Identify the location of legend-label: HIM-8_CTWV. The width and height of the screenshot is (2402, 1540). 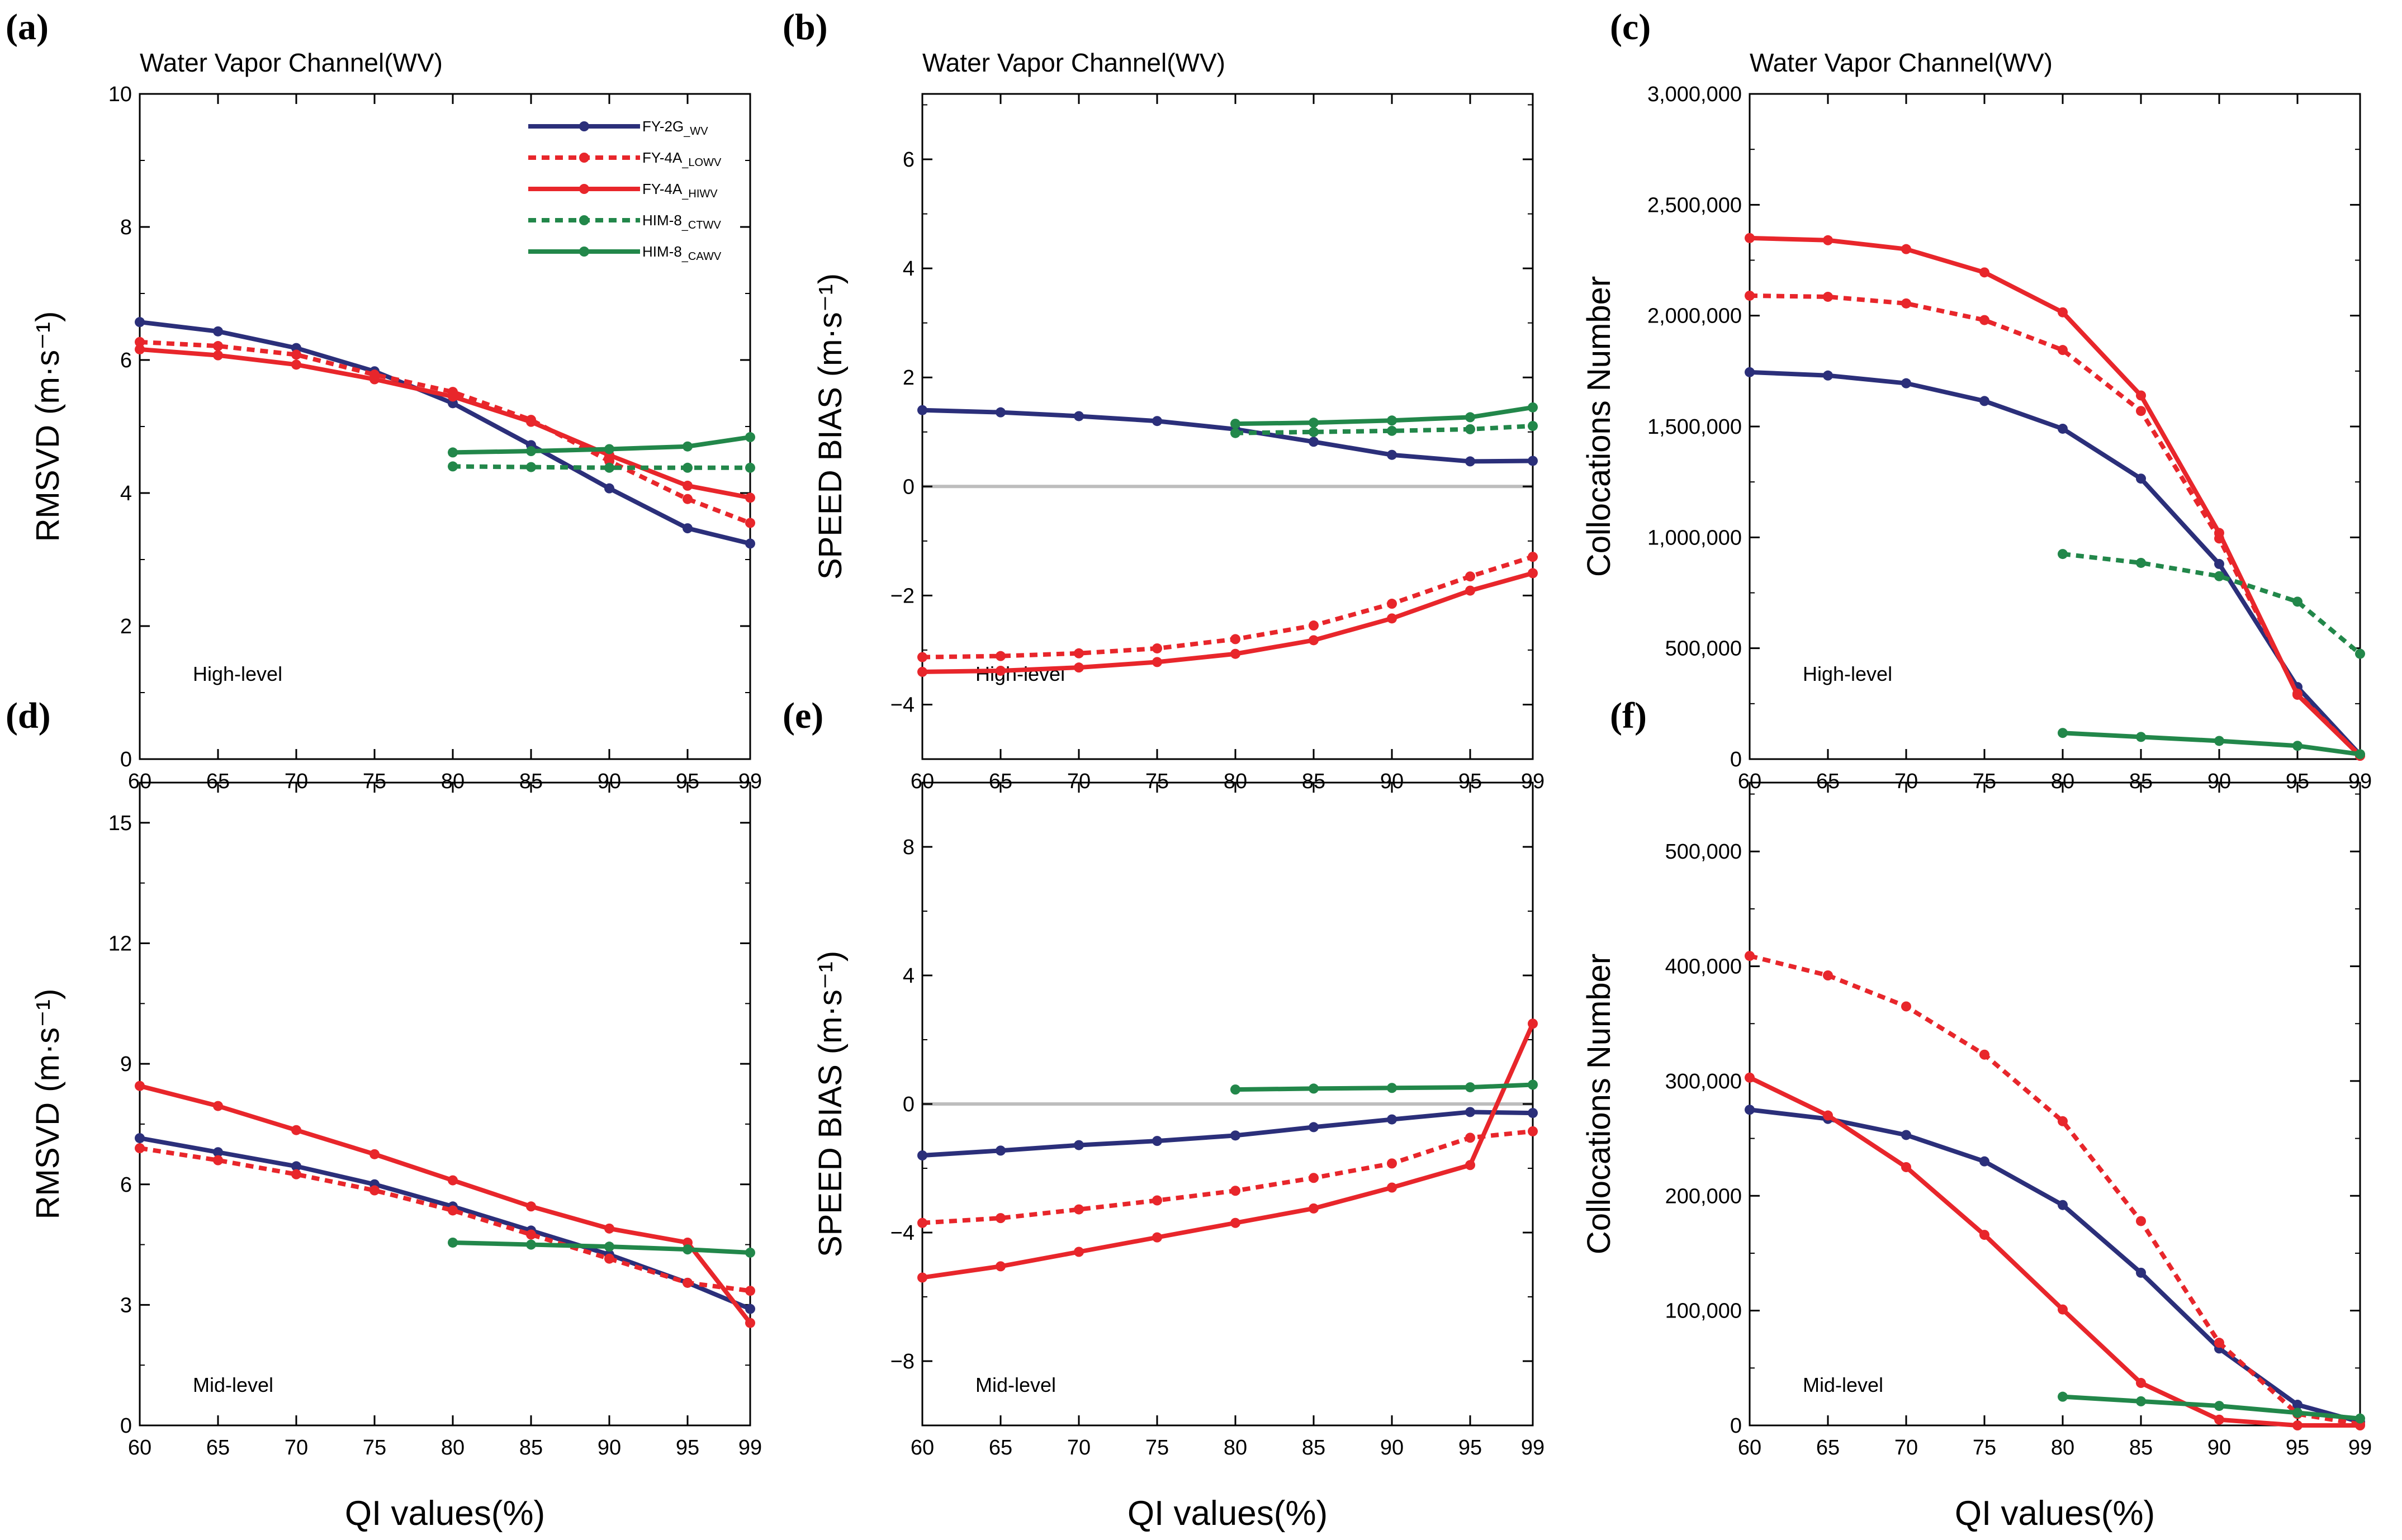
(681, 221).